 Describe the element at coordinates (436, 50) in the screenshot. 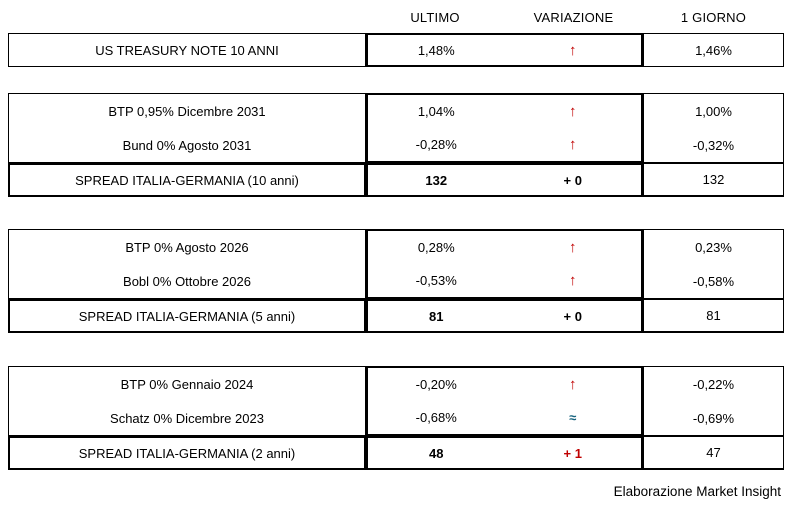

I see `ultimo-value: 1,48%` at that location.